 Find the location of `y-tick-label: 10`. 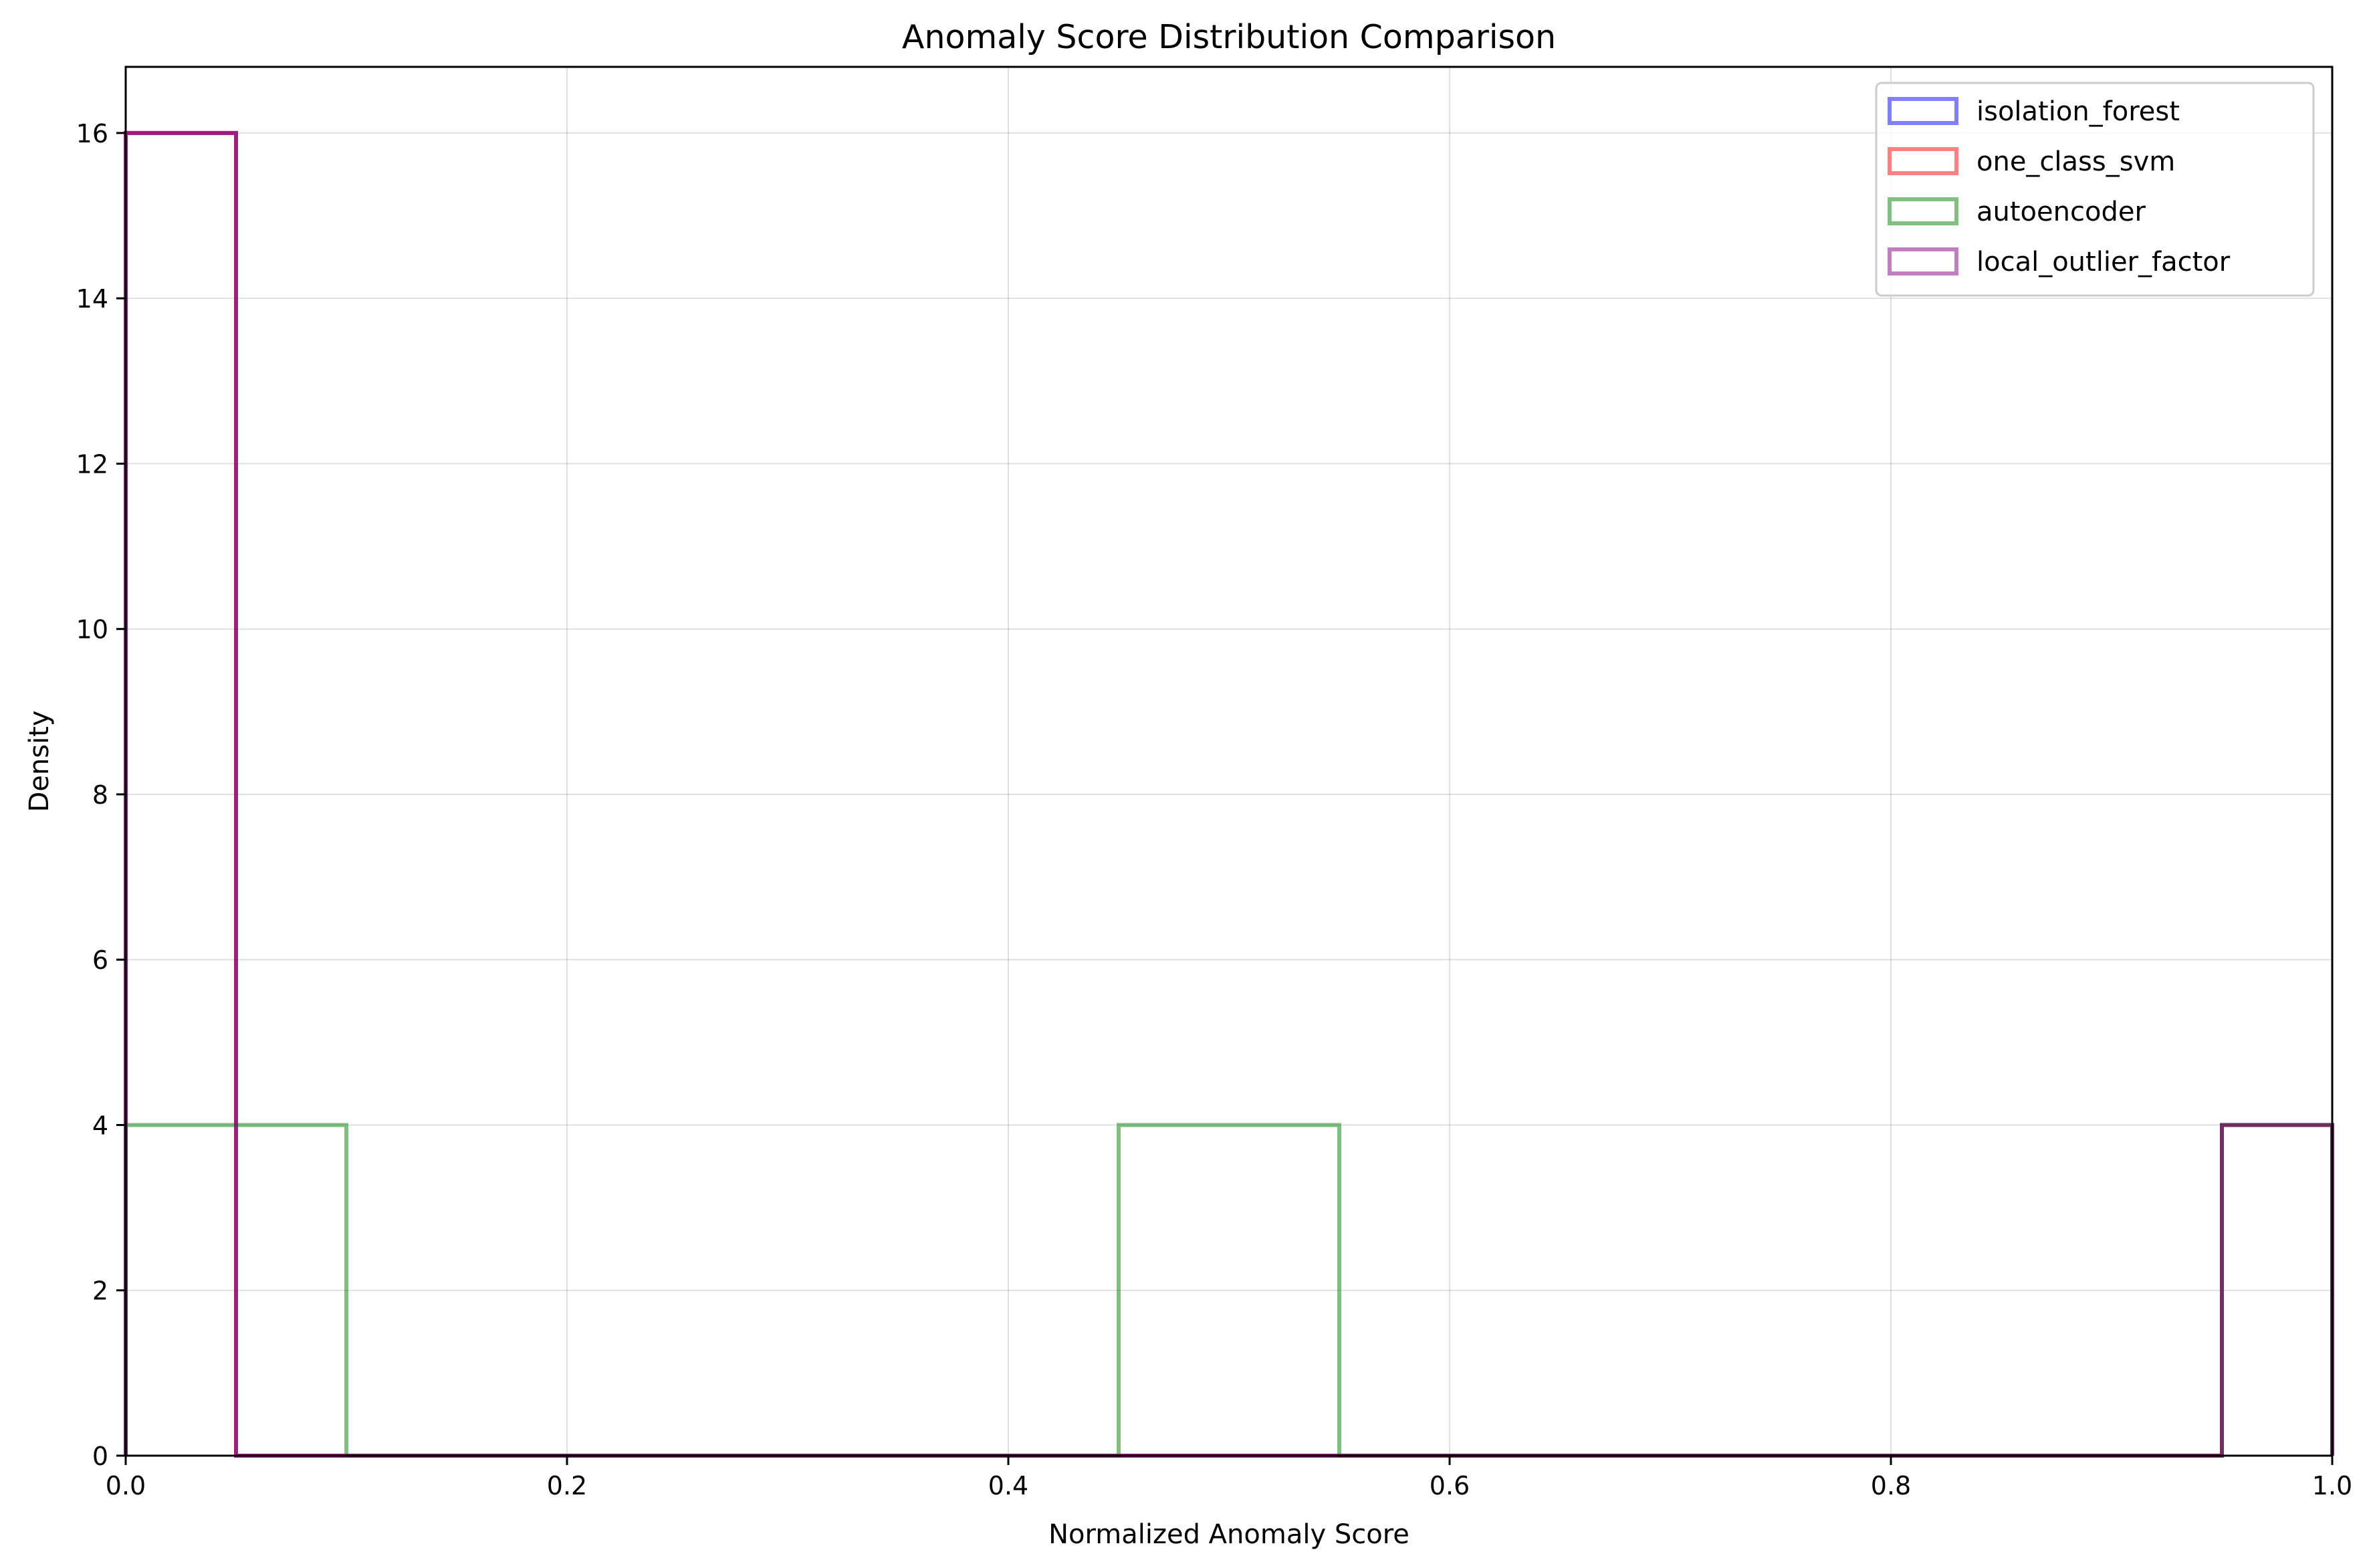

y-tick-label: 10 is located at coordinates (92, 630).